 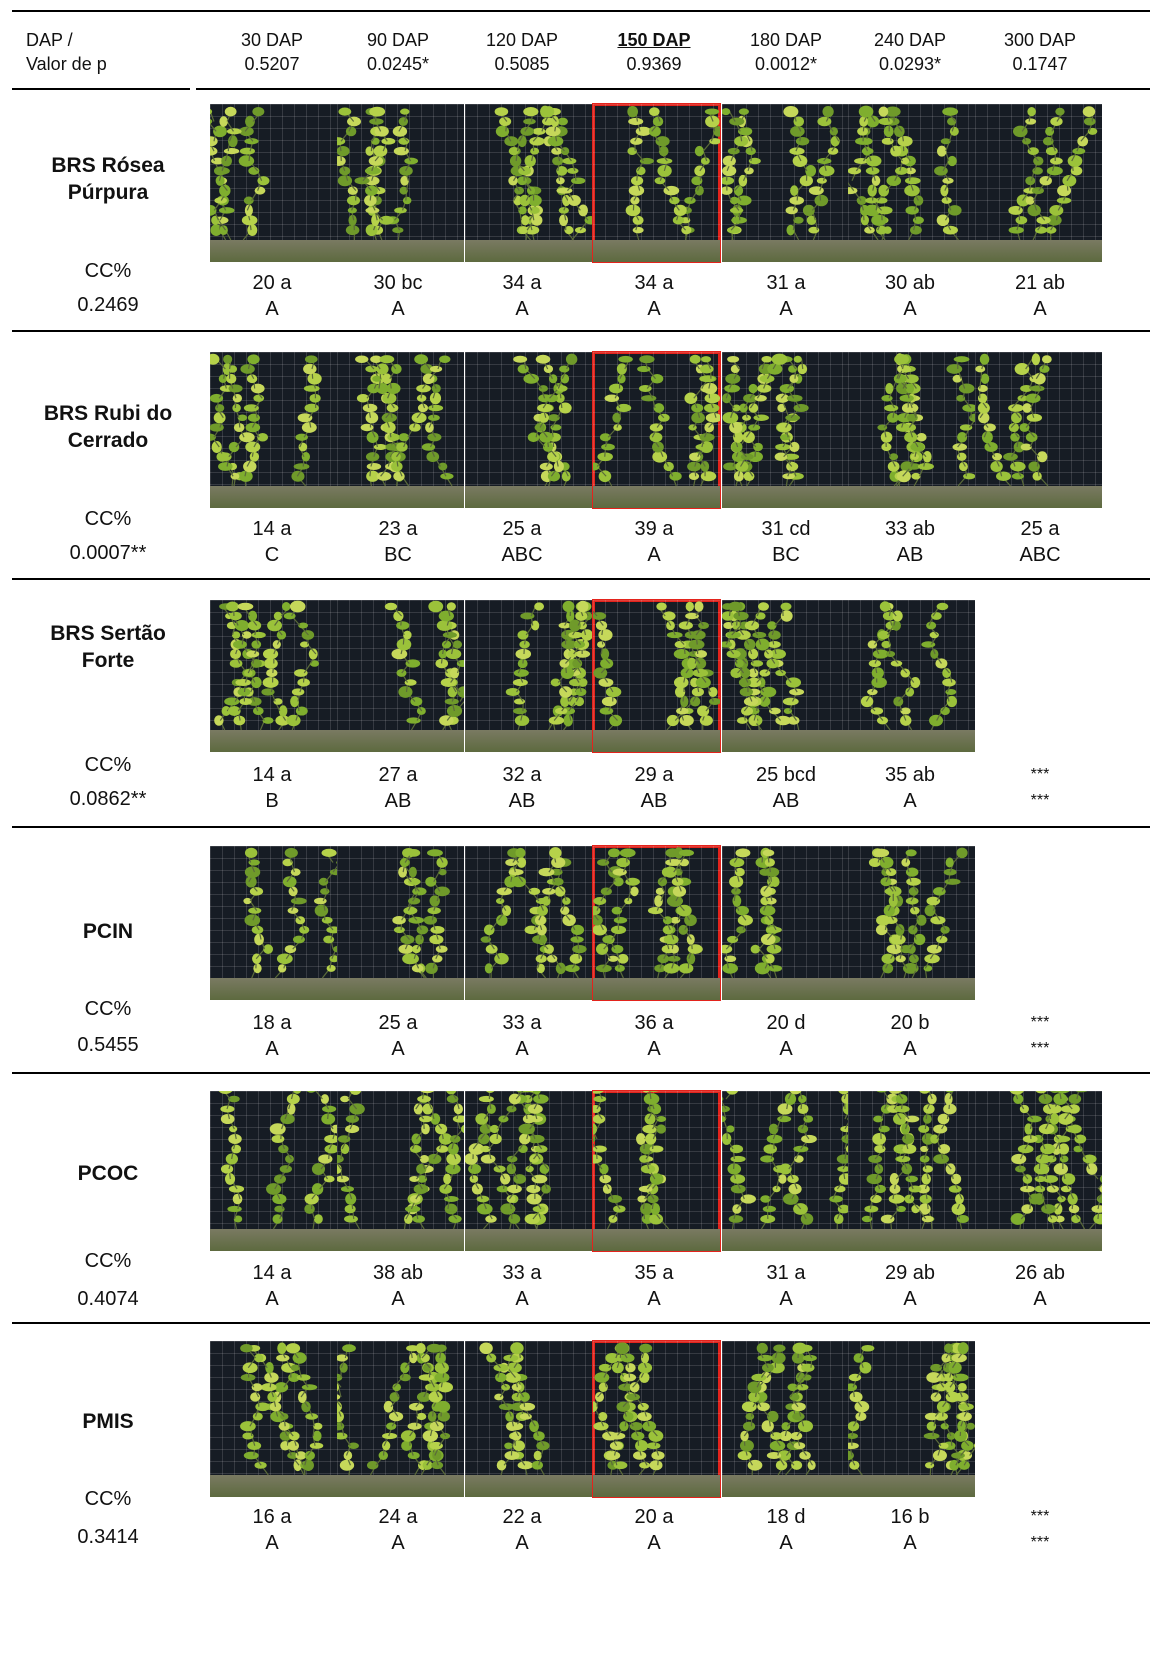 I want to click on cell-mean-letter: 36 a, so click(x=654, y=1023).